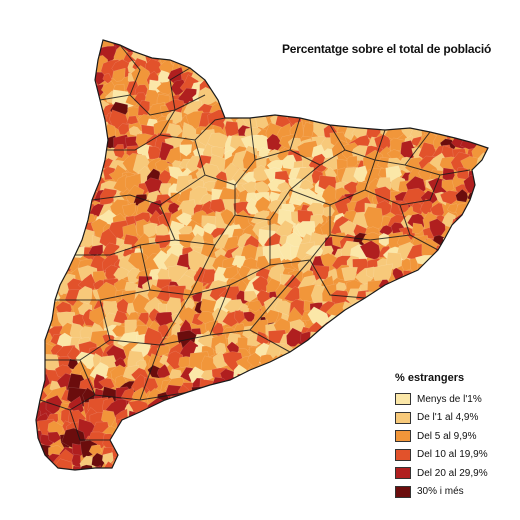  Describe the element at coordinates (452, 455) in the screenshot. I see `legend-label: Del 10 al 19,9%` at that location.